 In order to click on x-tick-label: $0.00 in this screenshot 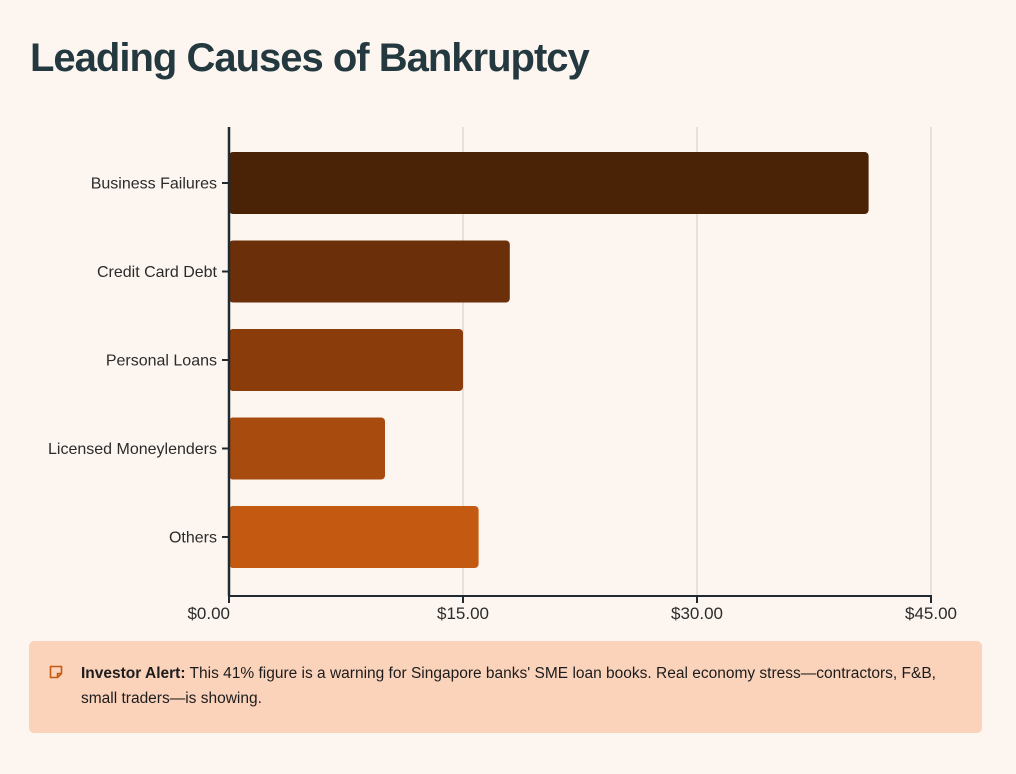, I will do `click(208, 613)`.